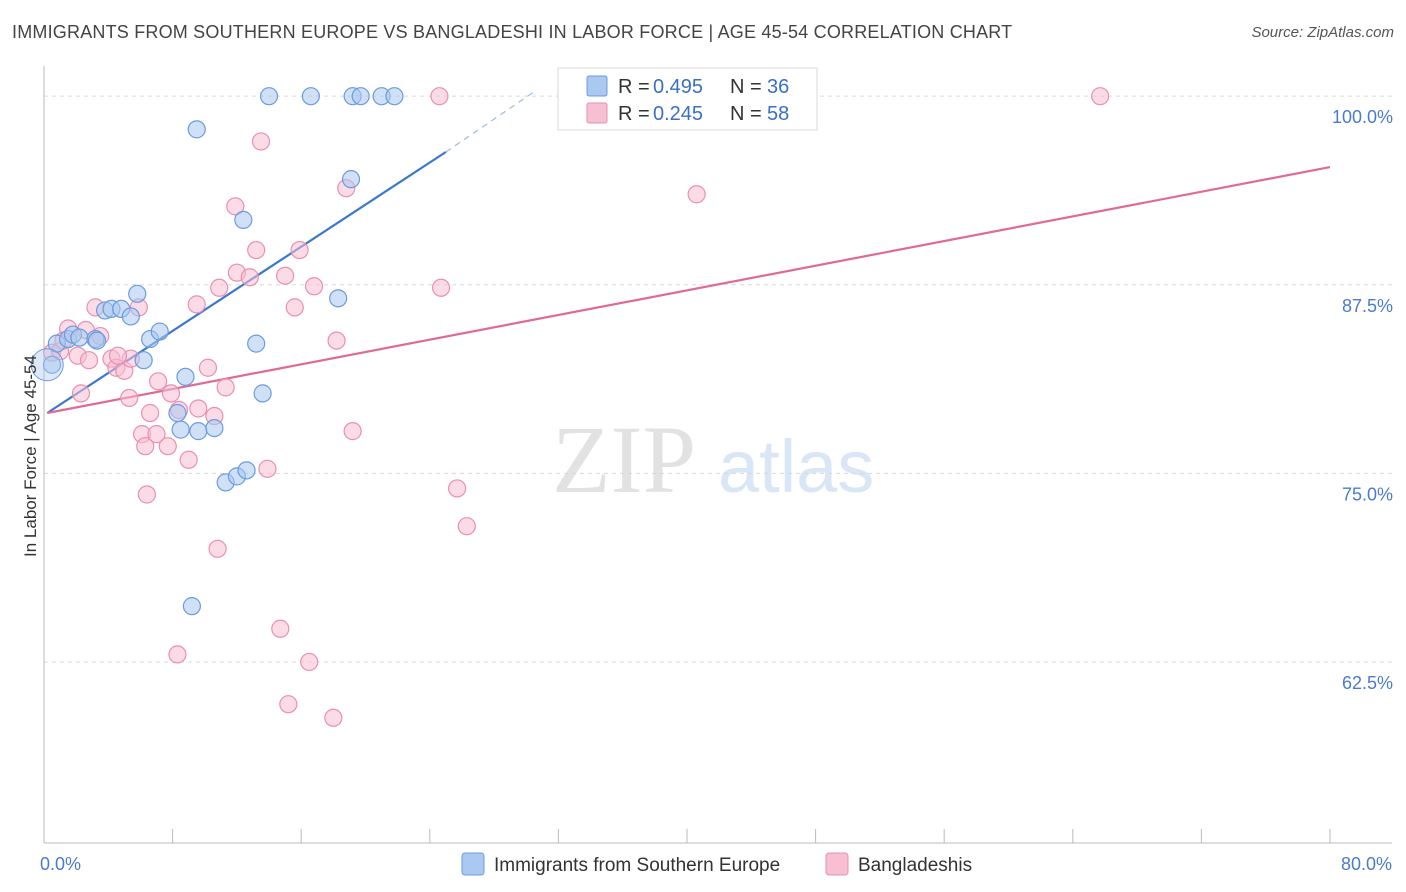  I want to click on x-tick-label: 0.0%, so click(60, 864).